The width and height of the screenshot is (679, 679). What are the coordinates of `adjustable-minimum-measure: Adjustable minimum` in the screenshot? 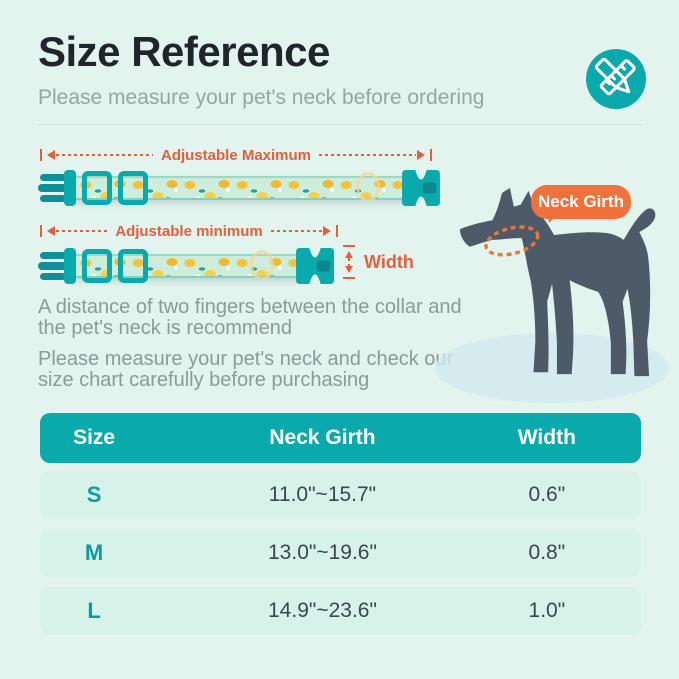 It's located at (189, 231).